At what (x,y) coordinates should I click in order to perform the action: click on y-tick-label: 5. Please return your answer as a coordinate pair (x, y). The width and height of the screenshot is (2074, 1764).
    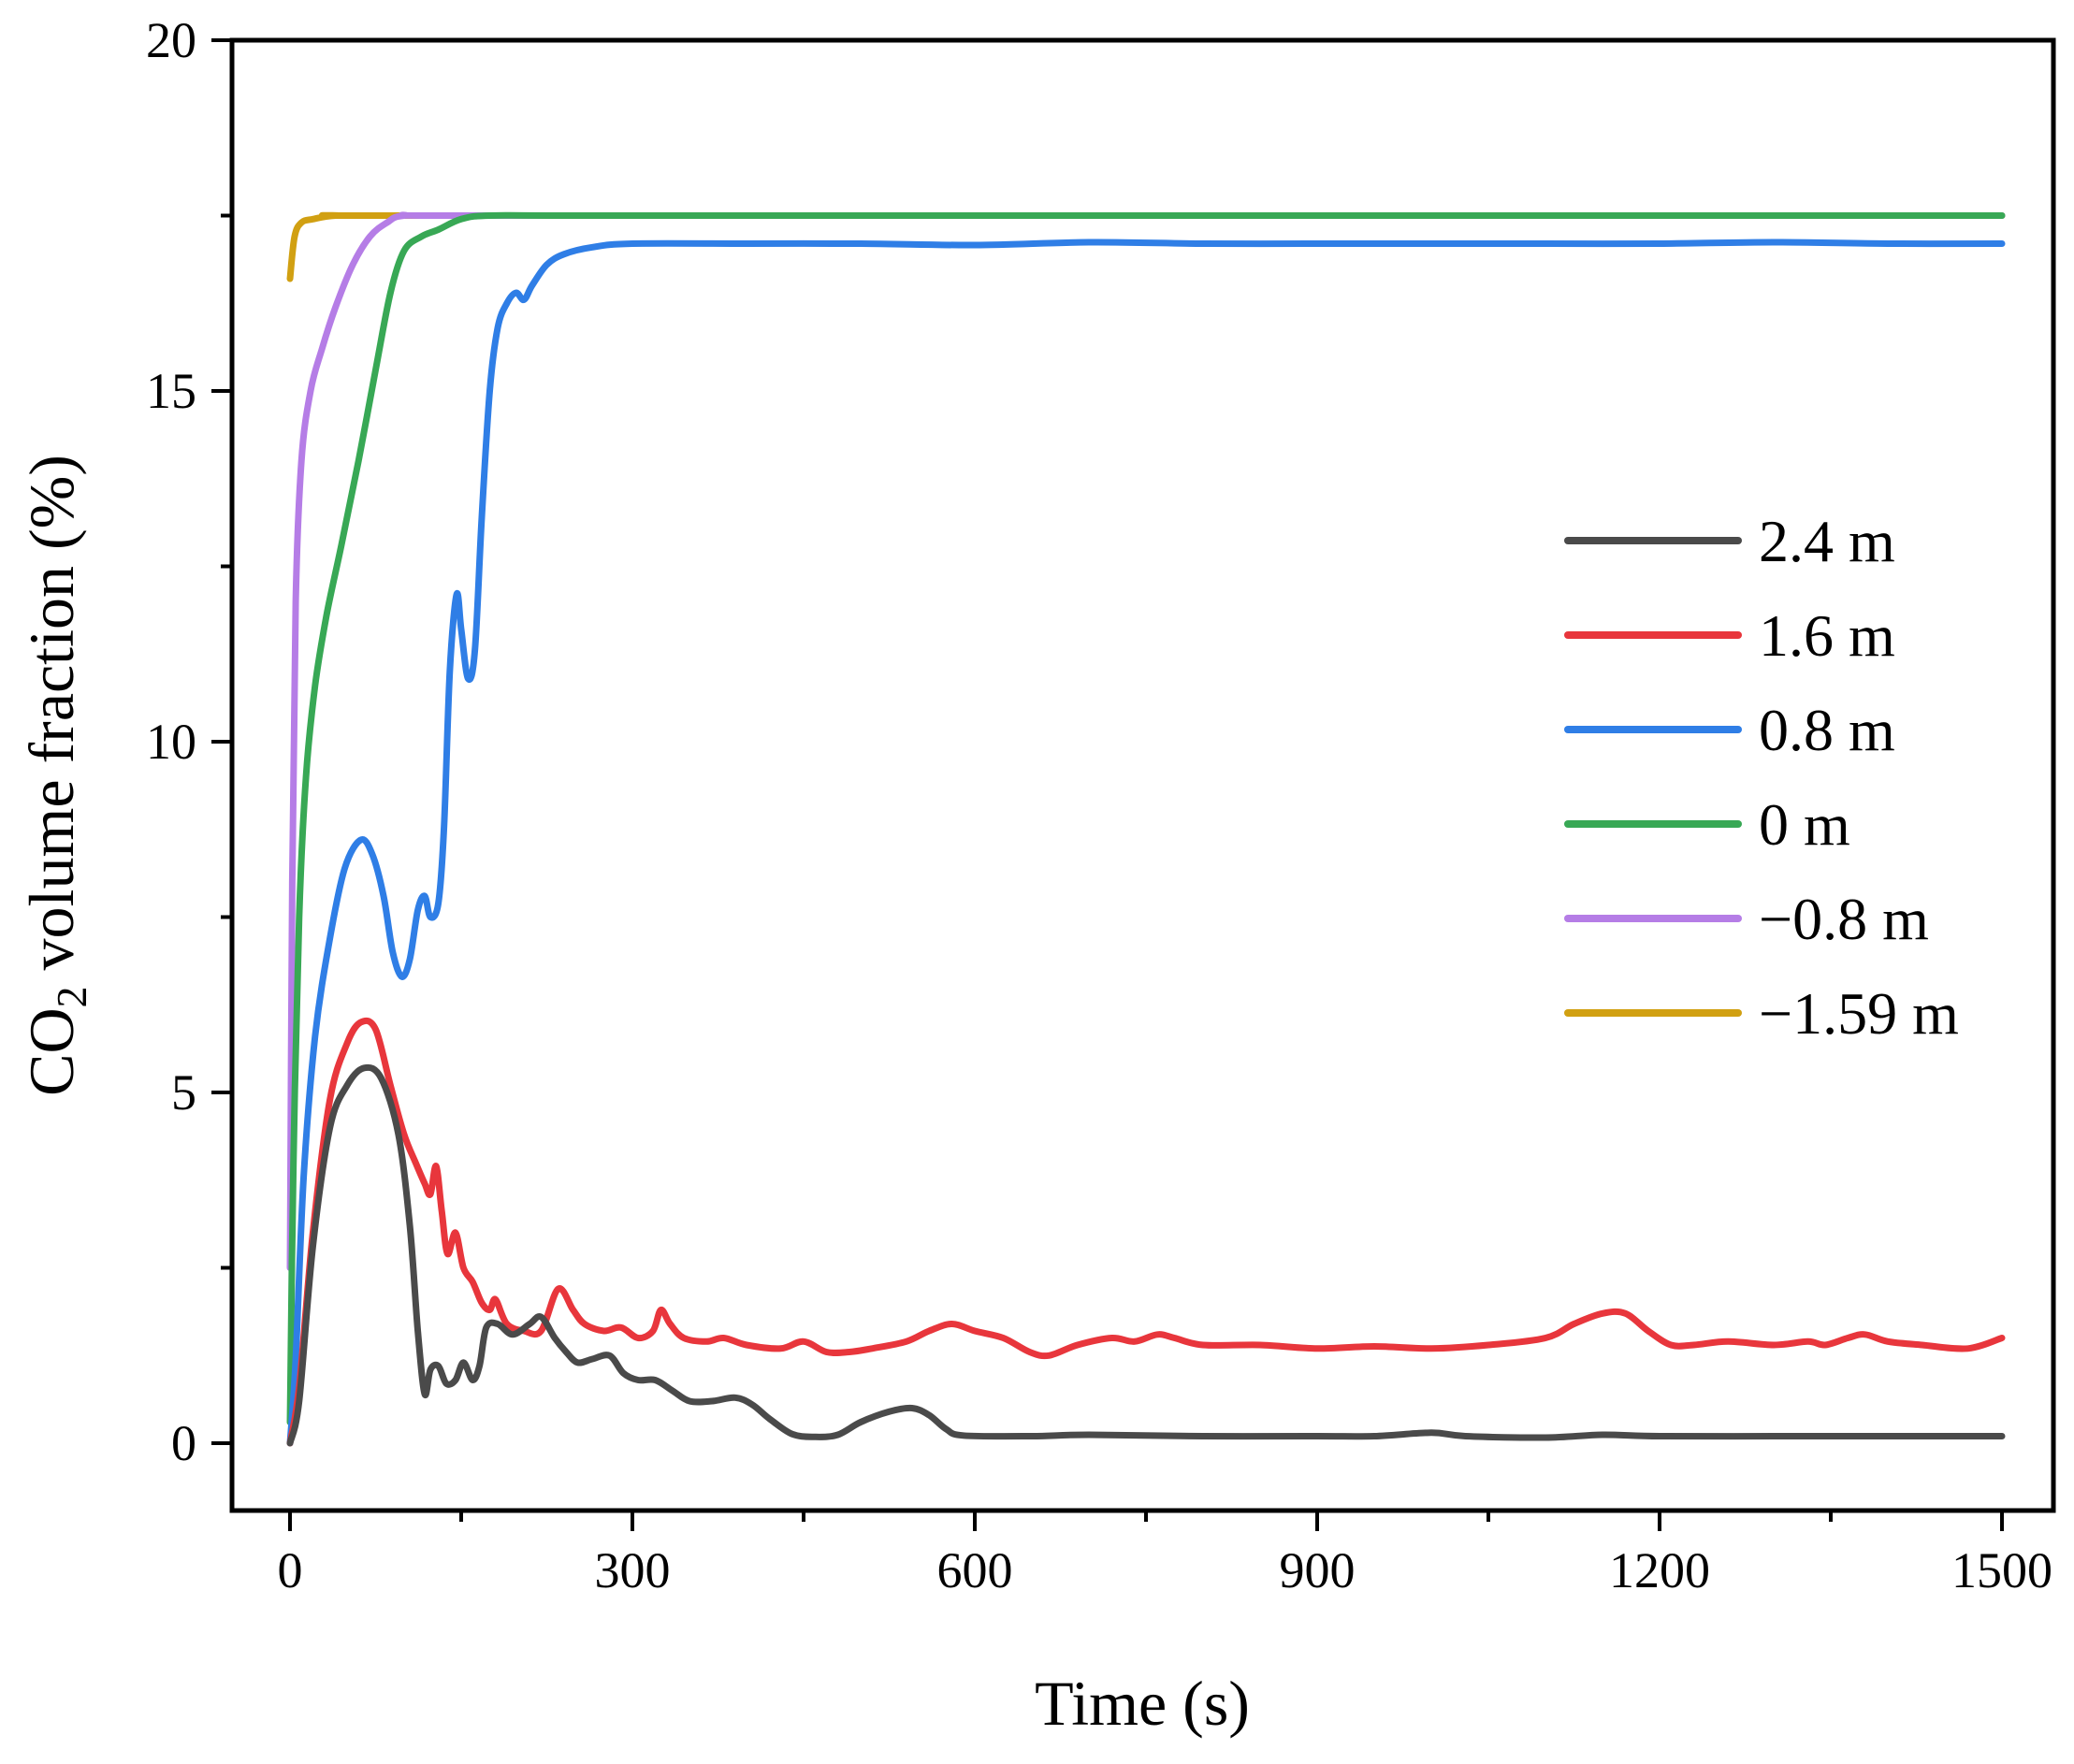
    Looking at the image, I should click on (183, 1092).